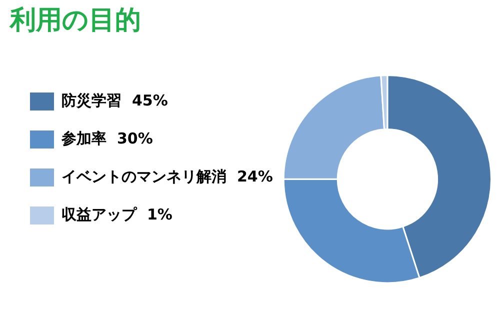  I want to click on legend-label: 収益アップ 1%, so click(117, 214).